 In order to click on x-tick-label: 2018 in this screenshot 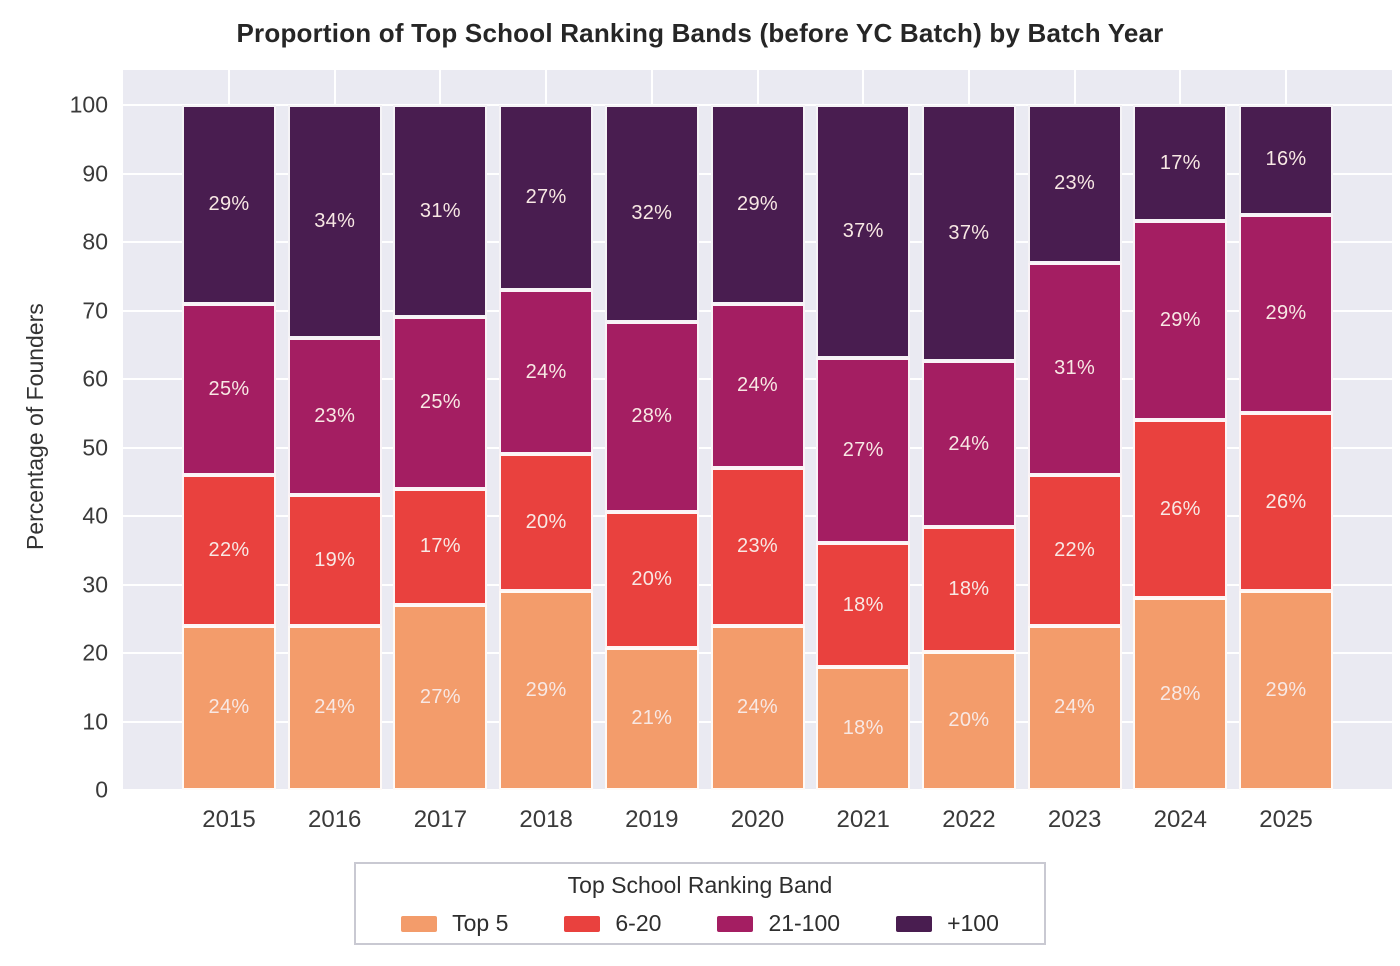, I will do `click(546, 819)`.